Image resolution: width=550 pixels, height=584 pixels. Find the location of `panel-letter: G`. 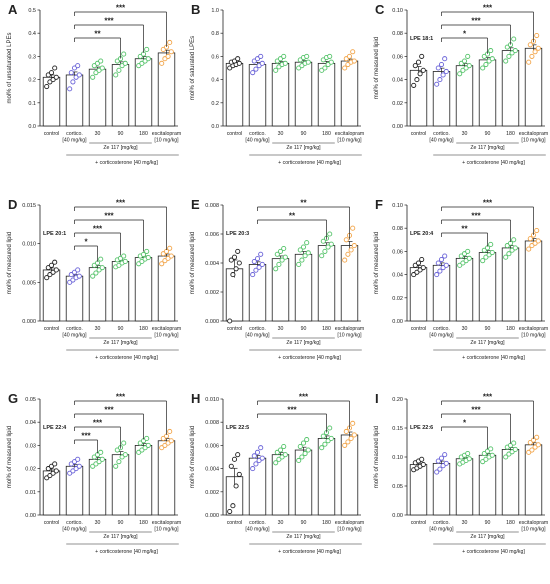

panel-letter: G is located at coordinates (13, 398).